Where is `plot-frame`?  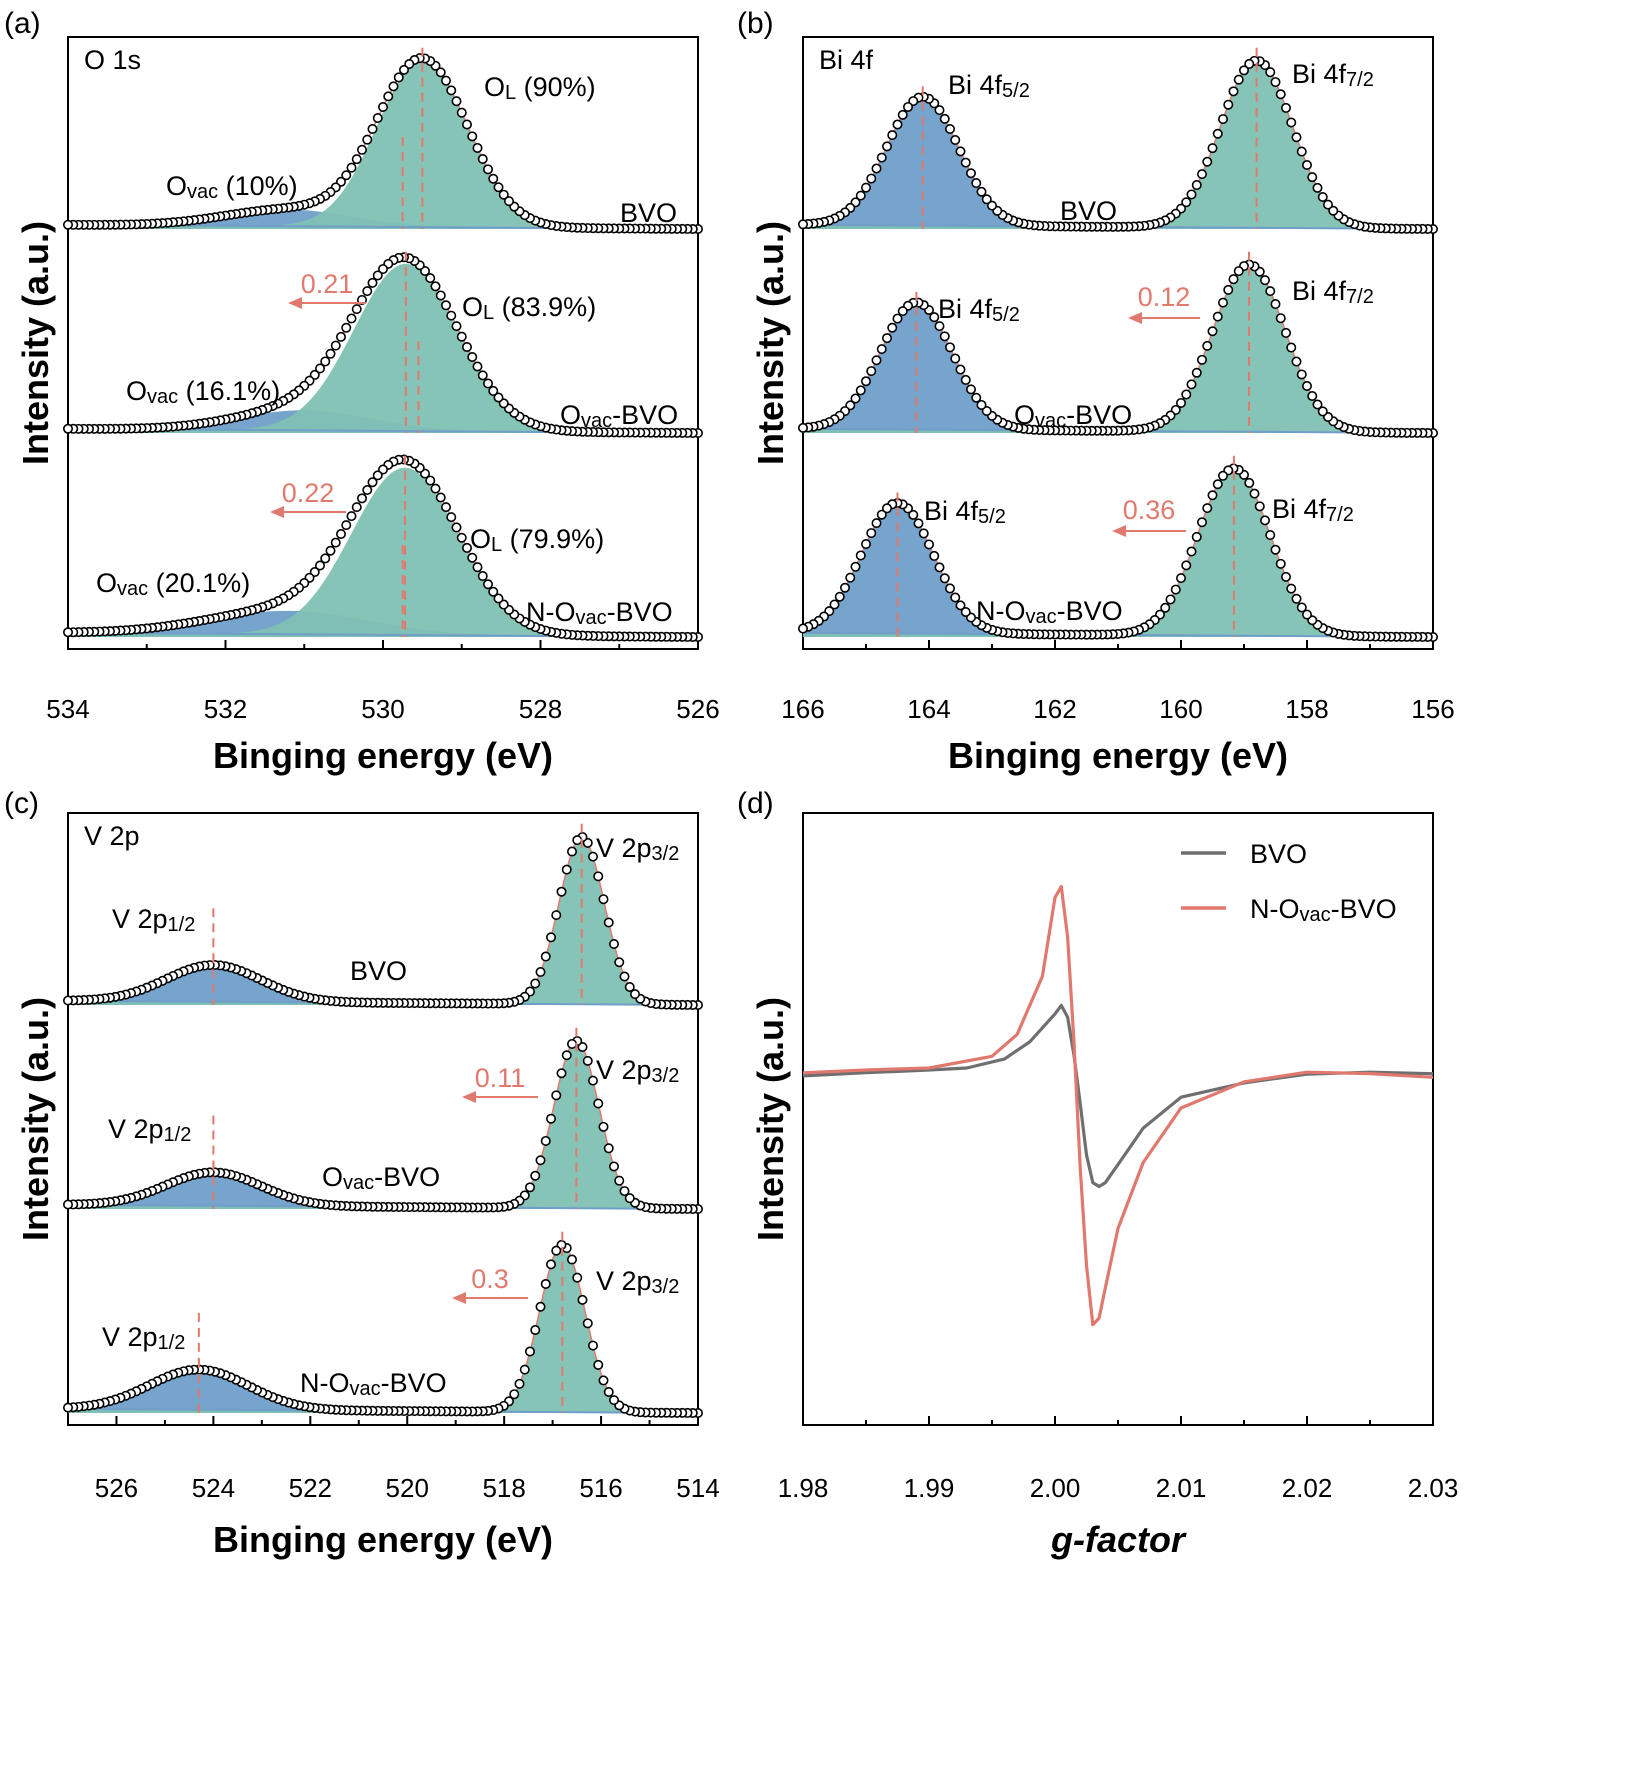
plot-frame is located at coordinates (383, 1119).